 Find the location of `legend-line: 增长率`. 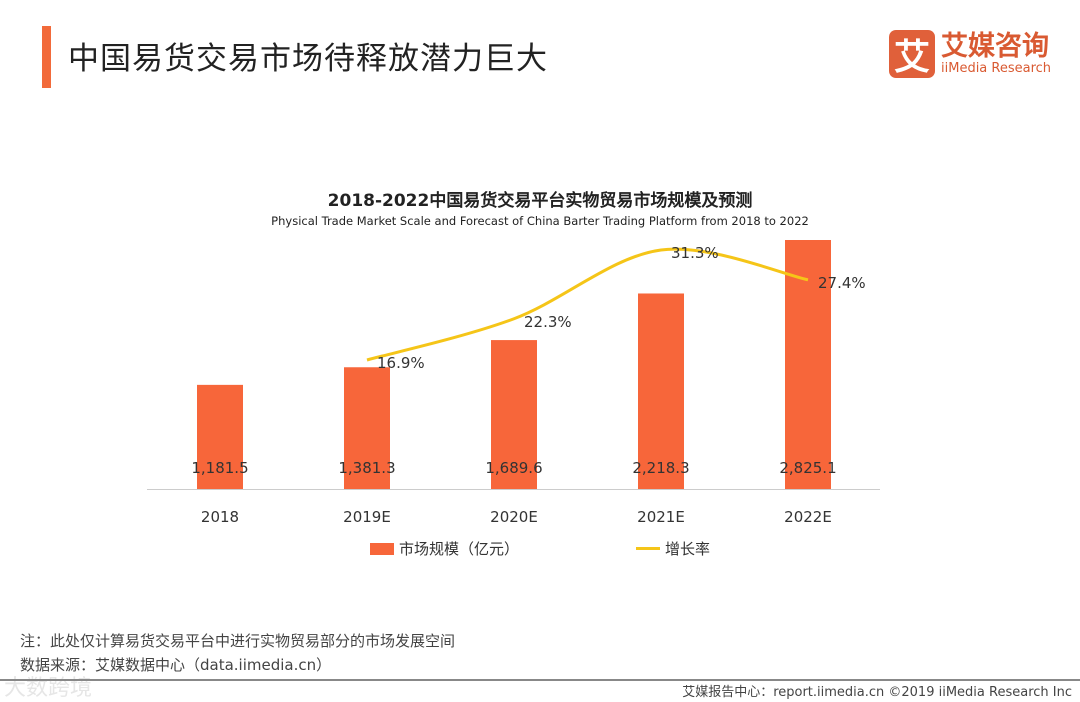

legend-line: 增长率 is located at coordinates (673, 548).